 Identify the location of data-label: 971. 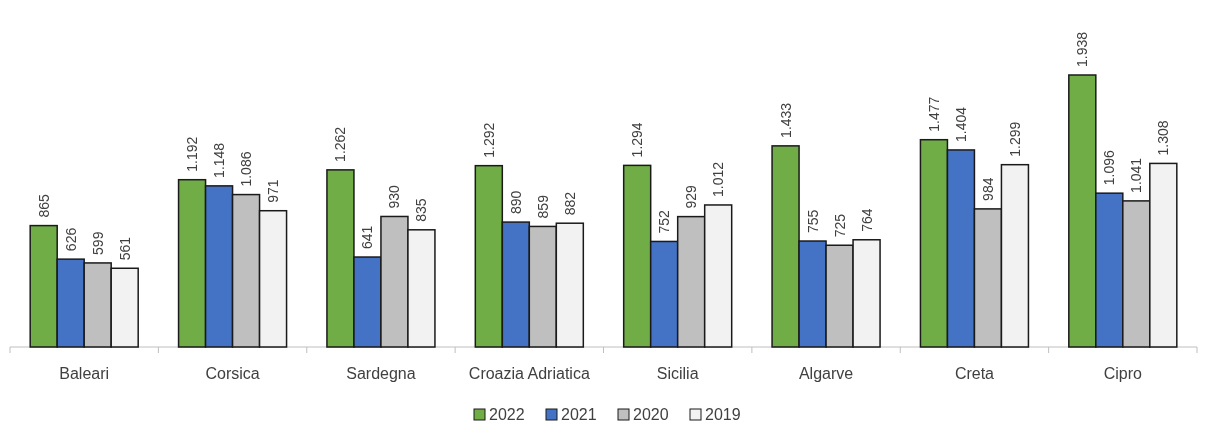
(273, 191).